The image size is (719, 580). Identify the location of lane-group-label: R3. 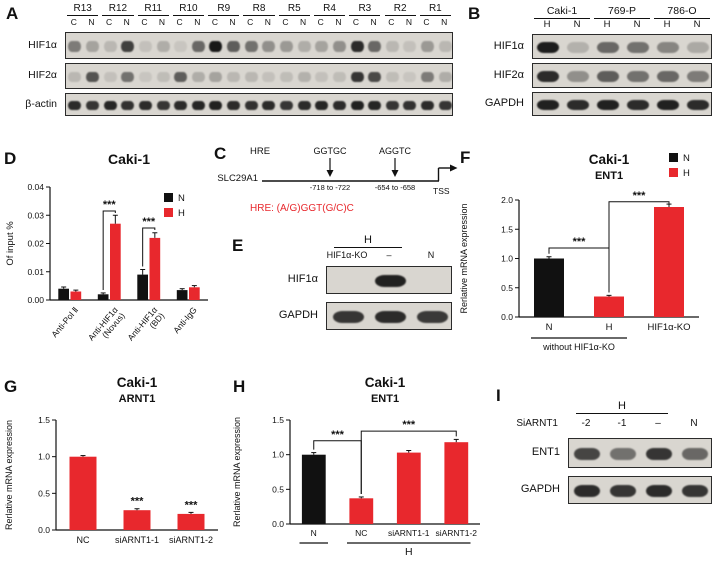
(365, 9).